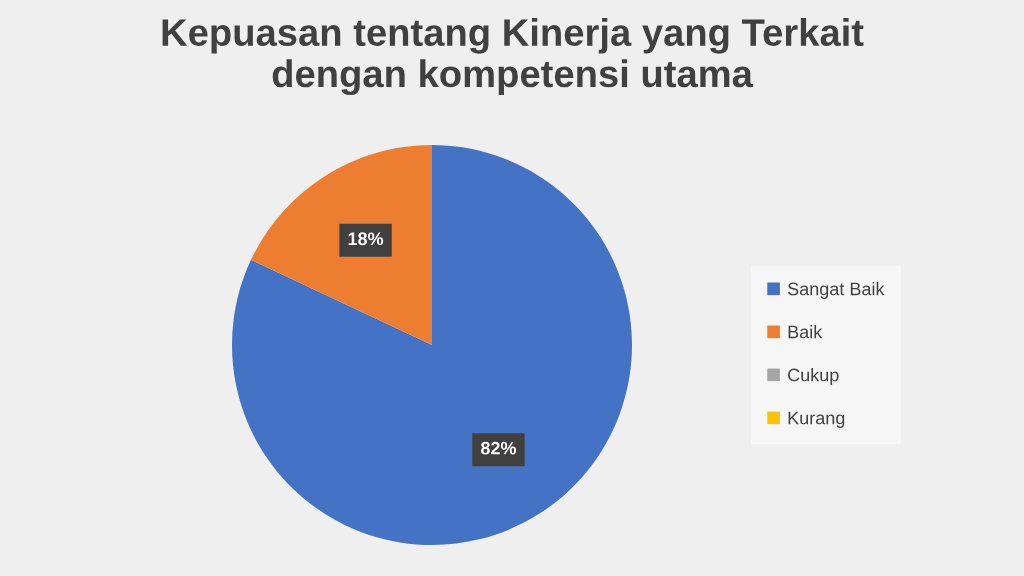 This screenshot has height=576, width=1024. I want to click on data-label: 82%, so click(498, 448).